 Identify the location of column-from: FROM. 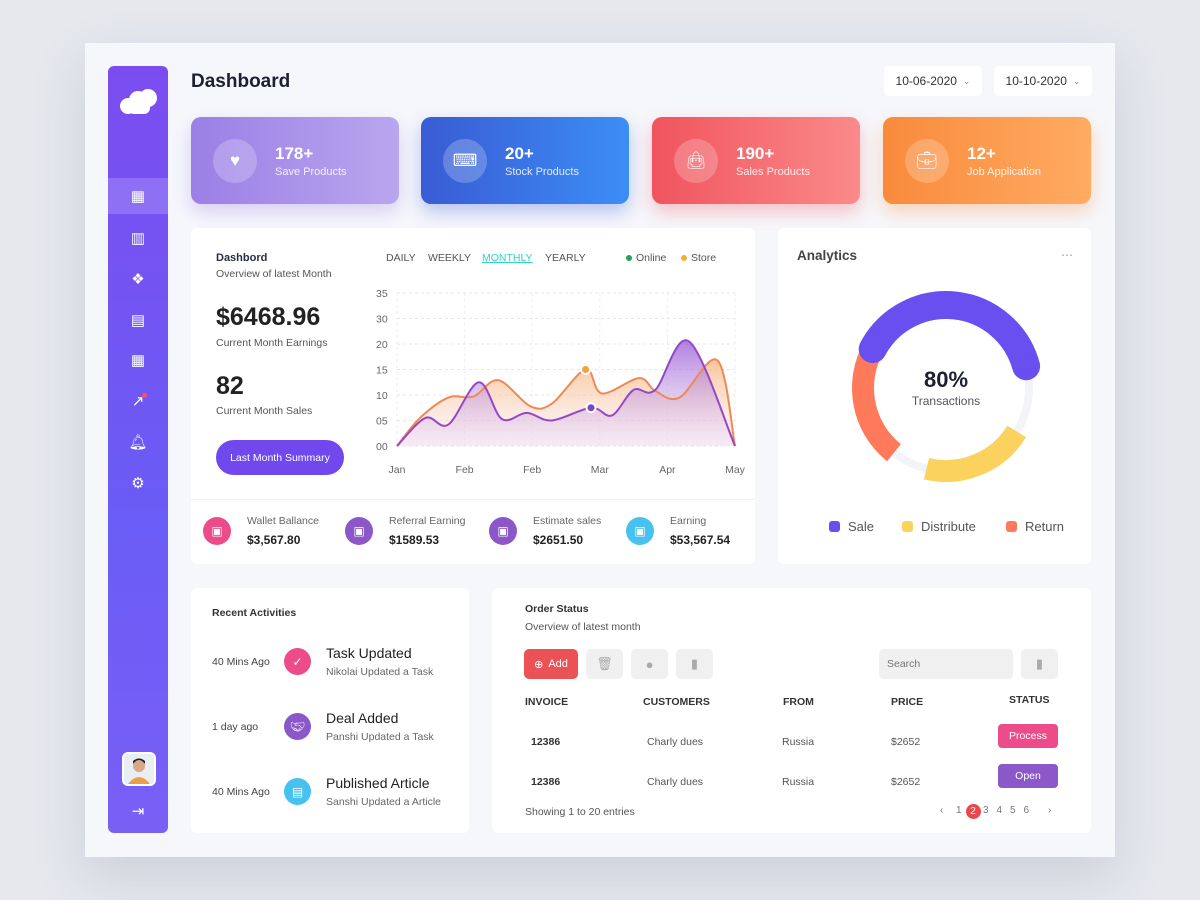
(798, 702).